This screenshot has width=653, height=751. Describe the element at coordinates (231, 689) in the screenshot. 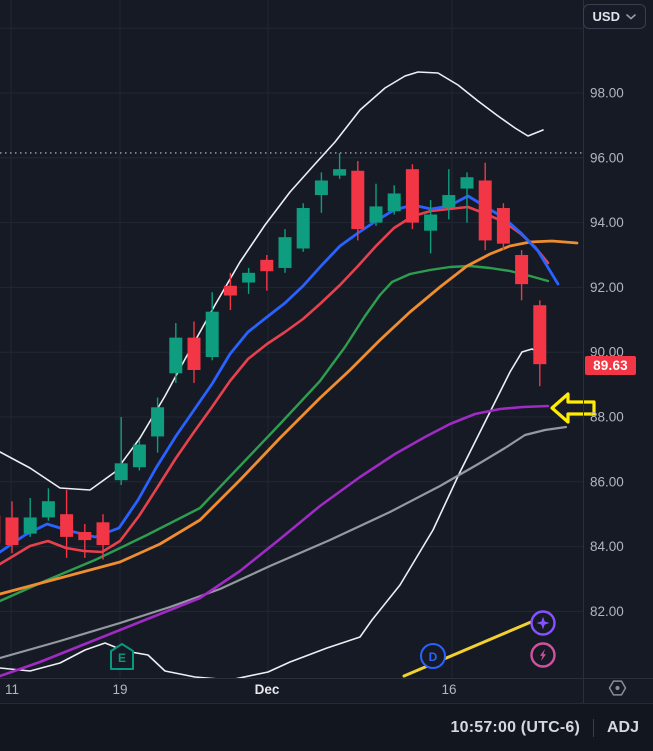

I see `time-axis: 11 19 Dec 16` at that location.